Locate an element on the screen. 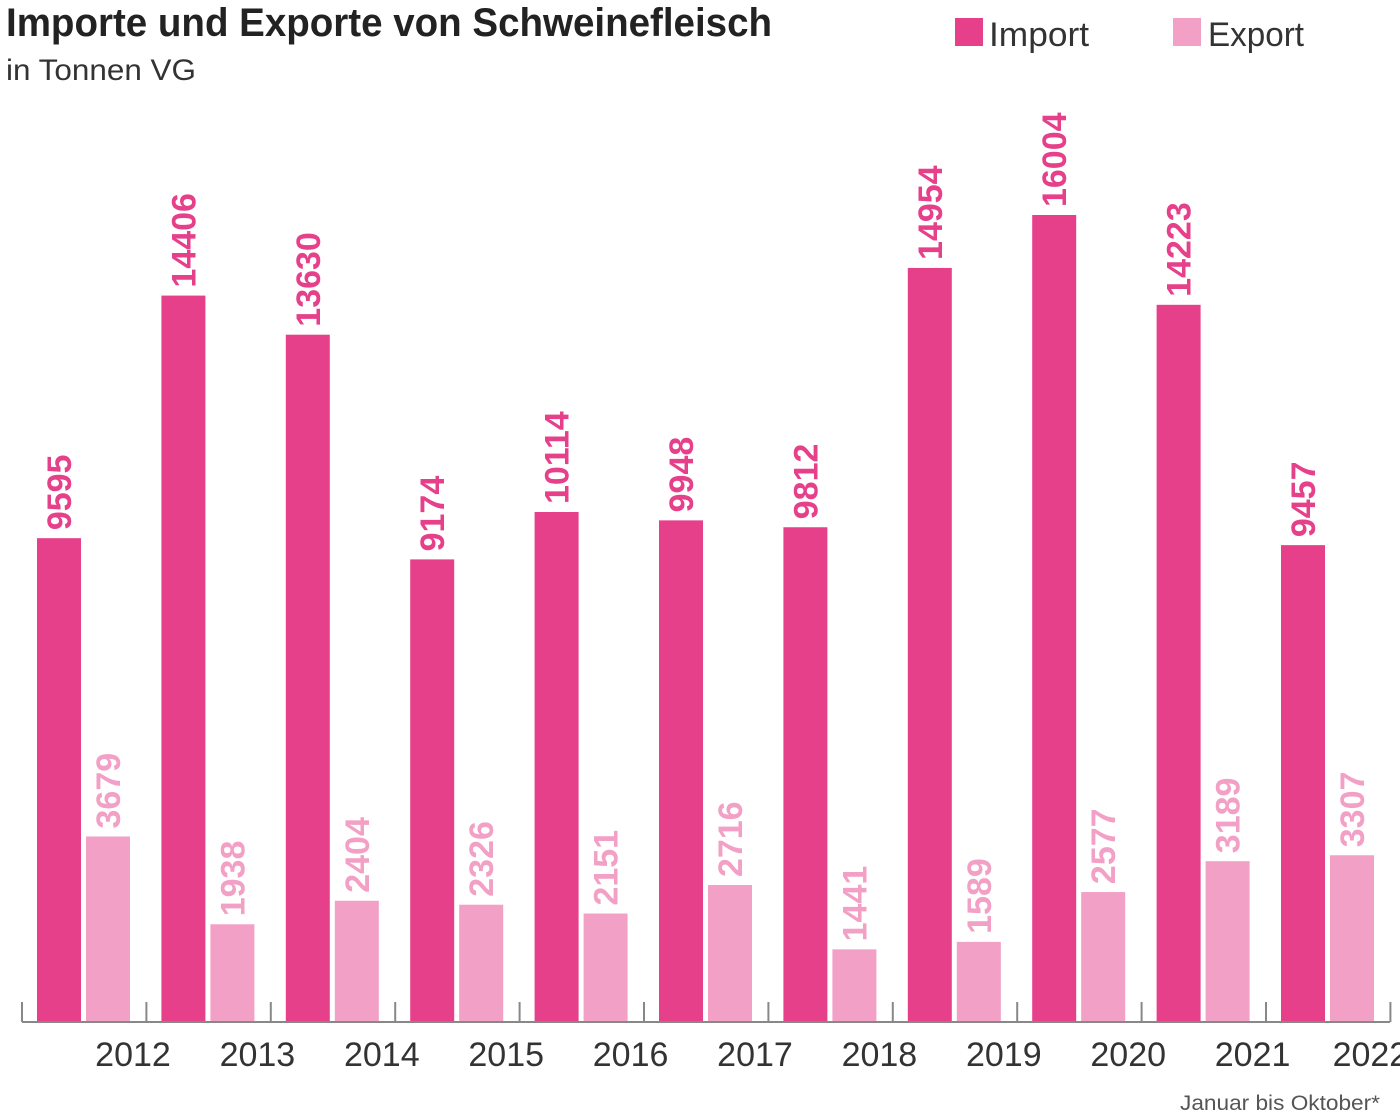 The height and width of the screenshot is (1120, 1400). bar-export-2012 is located at coordinates (108, 929).